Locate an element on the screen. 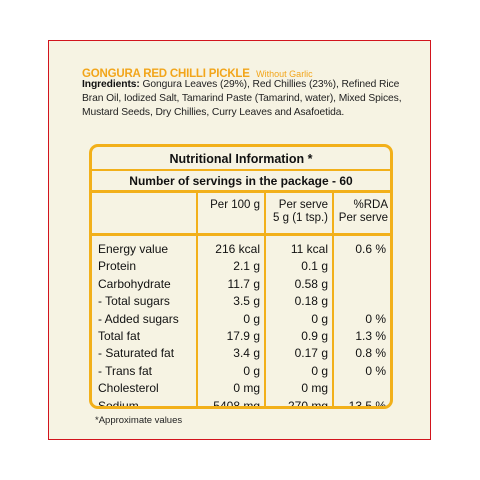 This screenshot has width=480, height=480. value-rda: 0.6 % is located at coordinates (370, 249).